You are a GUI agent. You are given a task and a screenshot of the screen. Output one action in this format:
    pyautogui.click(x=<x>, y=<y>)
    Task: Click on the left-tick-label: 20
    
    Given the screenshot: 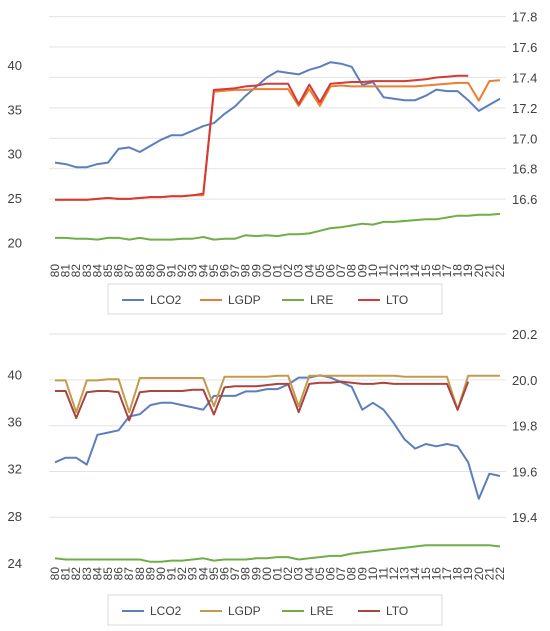 What is the action you would take?
    pyautogui.click(x=15, y=242)
    